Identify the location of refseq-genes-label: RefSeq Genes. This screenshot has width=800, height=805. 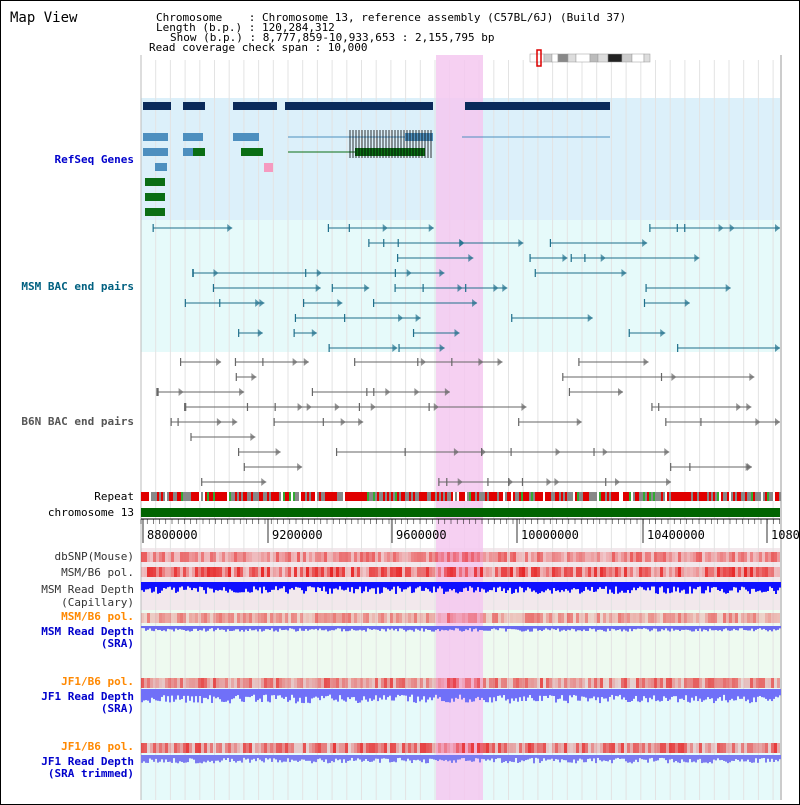
(94, 159).